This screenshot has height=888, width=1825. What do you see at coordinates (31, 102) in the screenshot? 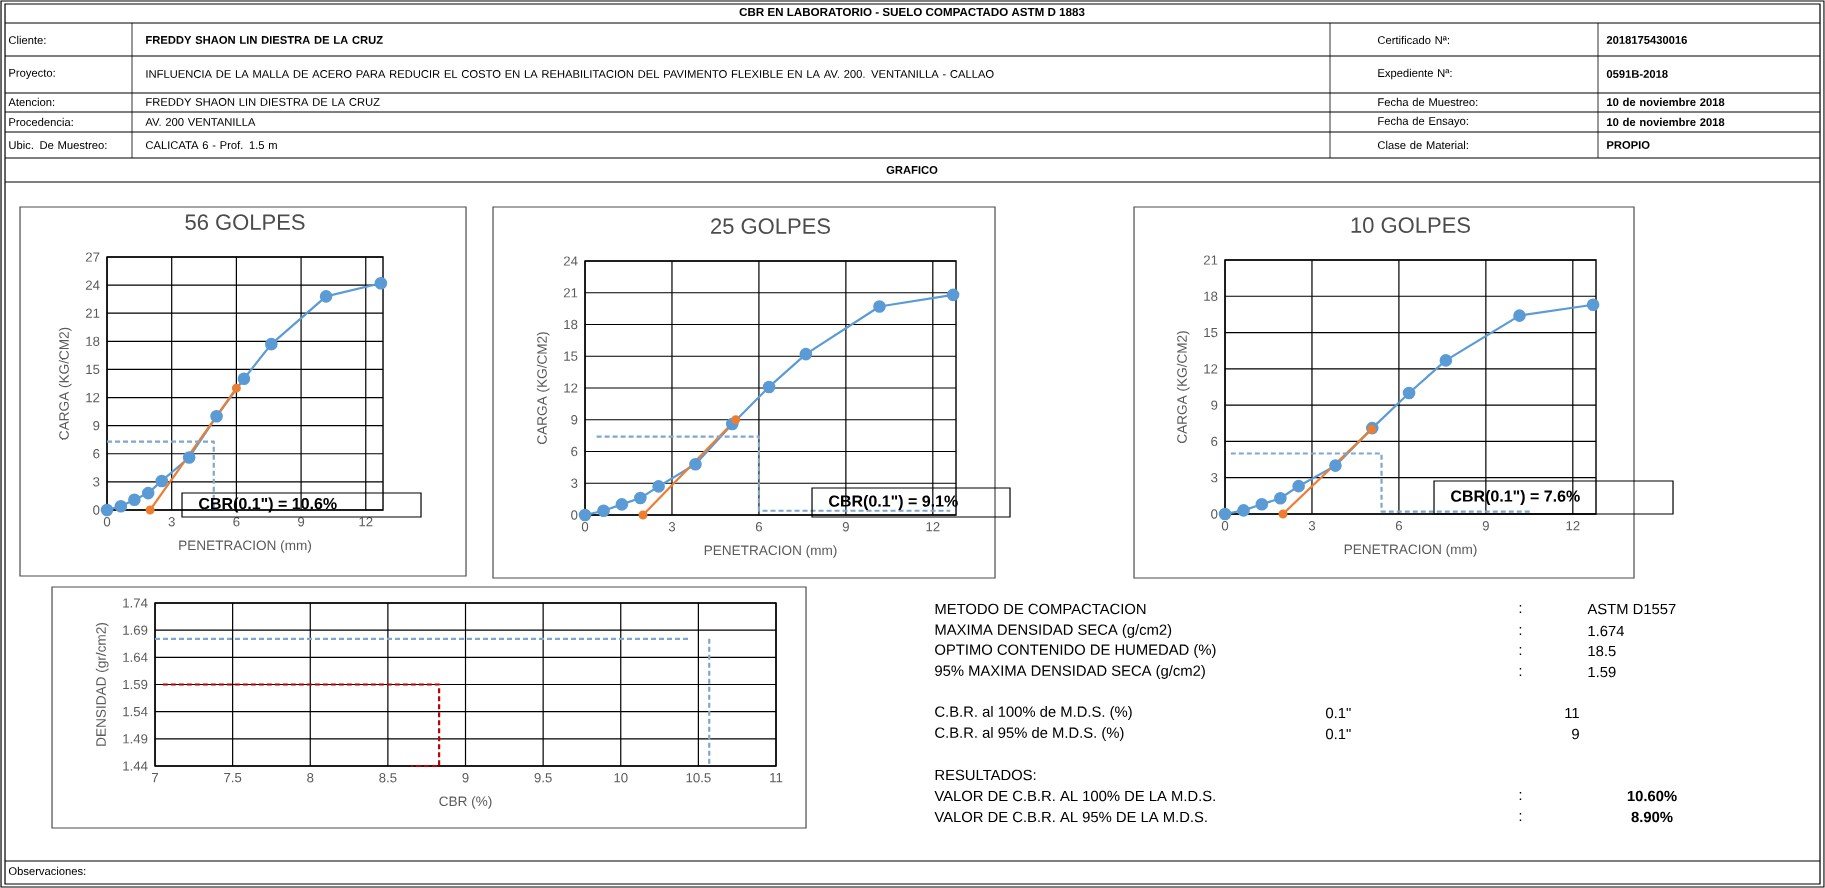
I see `text: Atencion:` at bounding box center [31, 102].